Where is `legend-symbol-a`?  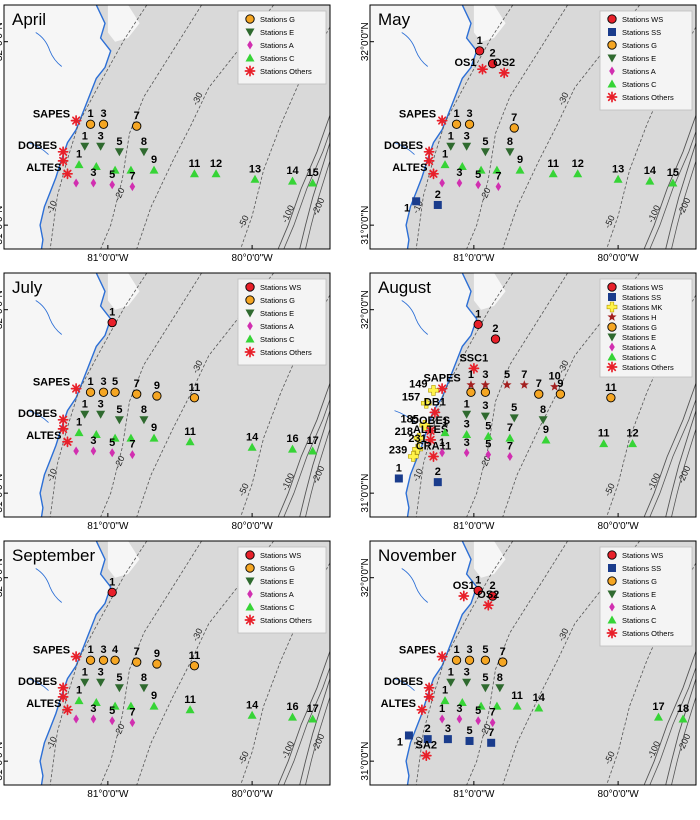
legend-symbol-a is located at coordinates (250, 45).